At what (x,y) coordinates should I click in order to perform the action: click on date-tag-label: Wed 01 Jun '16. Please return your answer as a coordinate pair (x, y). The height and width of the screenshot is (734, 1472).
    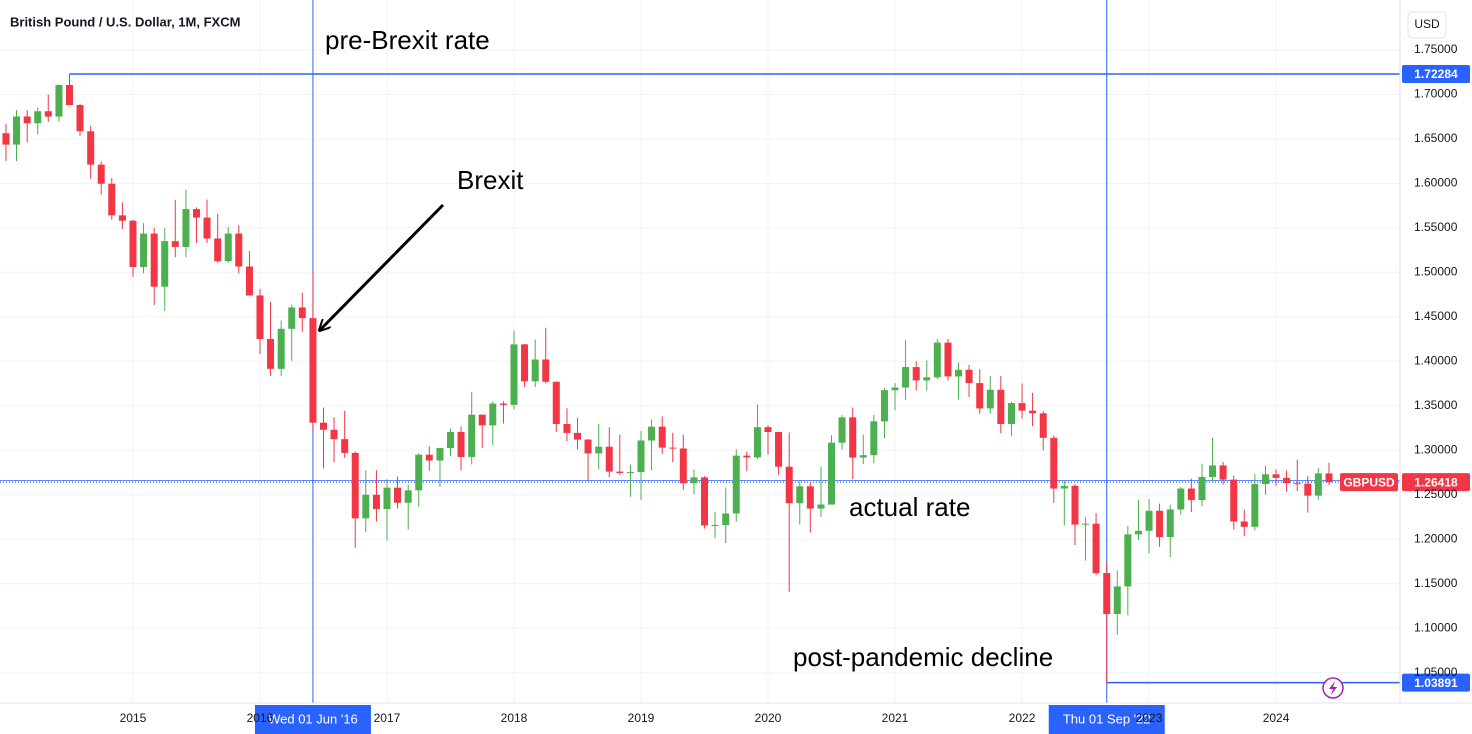
    Looking at the image, I should click on (313, 718).